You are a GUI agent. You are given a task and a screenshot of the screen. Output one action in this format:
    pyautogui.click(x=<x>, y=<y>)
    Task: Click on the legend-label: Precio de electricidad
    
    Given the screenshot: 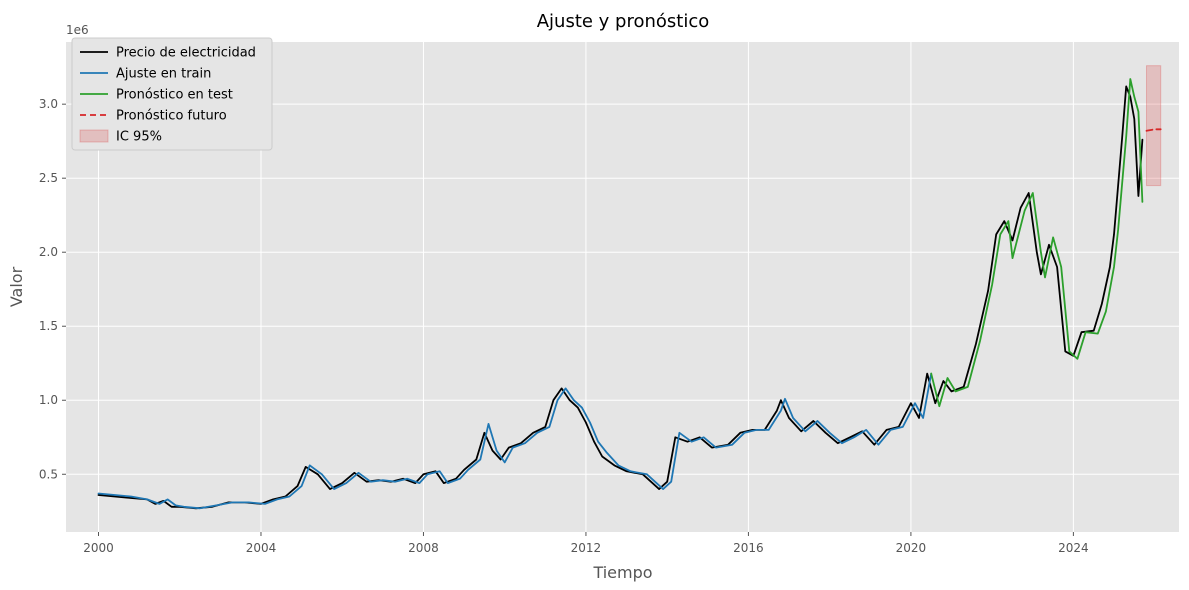 What is the action you would take?
    pyautogui.click(x=186, y=53)
    